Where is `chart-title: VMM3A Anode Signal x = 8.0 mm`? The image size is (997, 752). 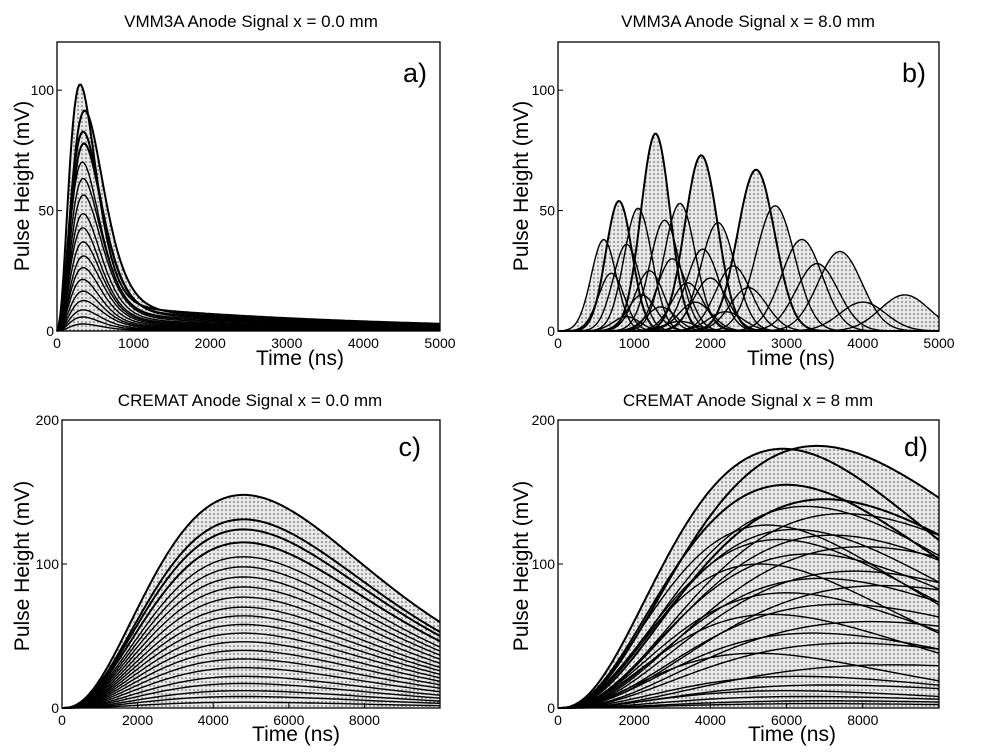 chart-title: VMM3A Anode Signal x = 8.0 mm is located at coordinates (748, 21).